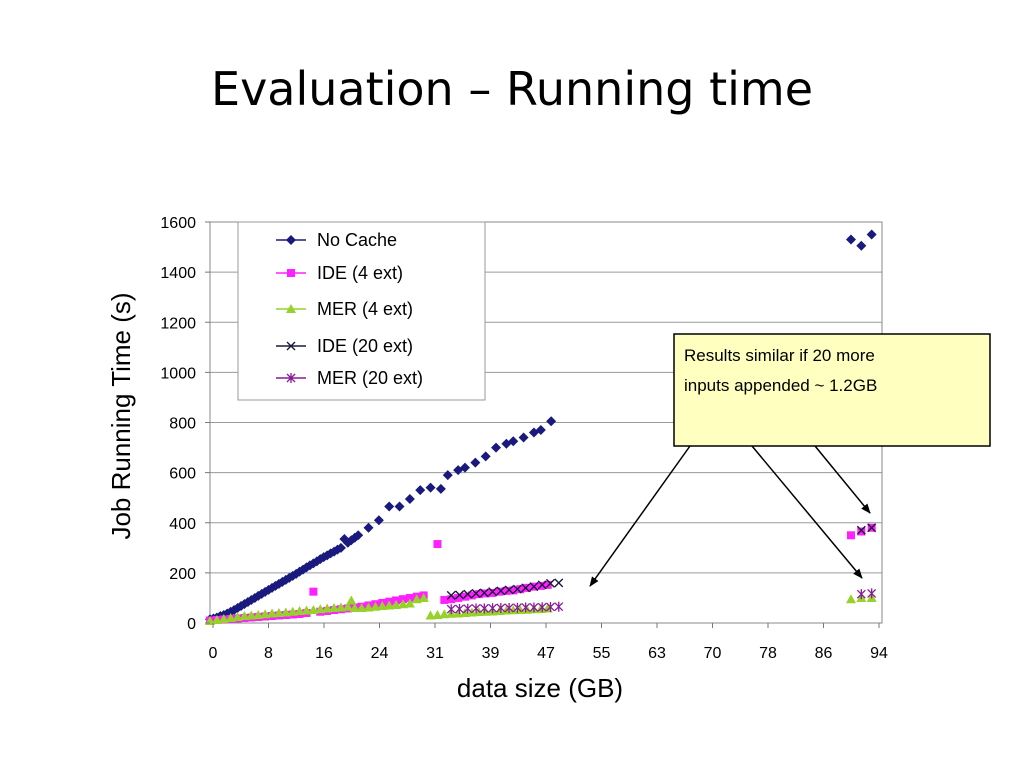 This screenshot has width=1024, height=768. What do you see at coordinates (780, 385) in the screenshot?
I see `callout-text-line-2: inputs appended ~ 1.2GB` at bounding box center [780, 385].